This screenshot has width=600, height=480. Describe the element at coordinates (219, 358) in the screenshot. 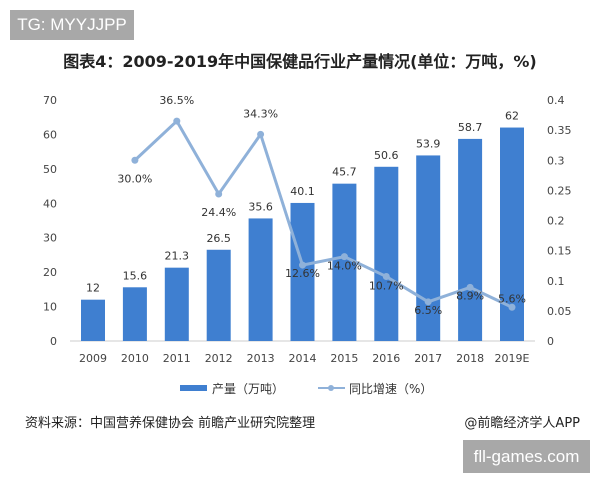

I see `x-tick: 2012` at that location.